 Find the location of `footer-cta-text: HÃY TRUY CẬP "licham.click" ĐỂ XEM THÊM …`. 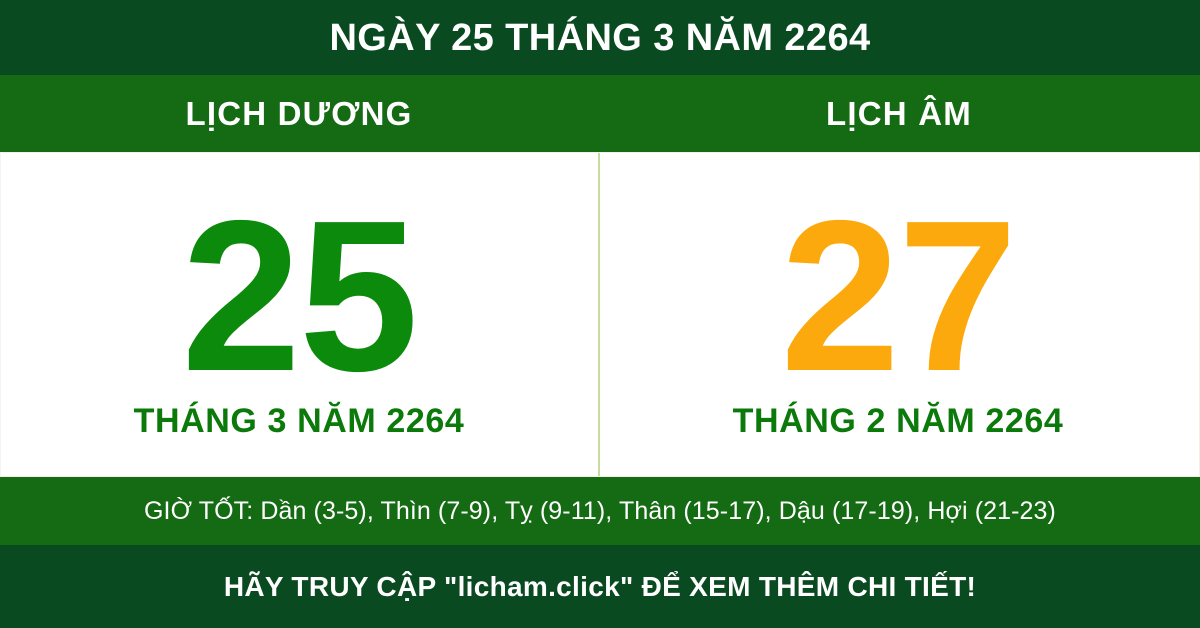

footer-cta-text: HÃY TRUY CẬP "licham.click" ĐỂ XEM THÊM … is located at coordinates (600, 586).